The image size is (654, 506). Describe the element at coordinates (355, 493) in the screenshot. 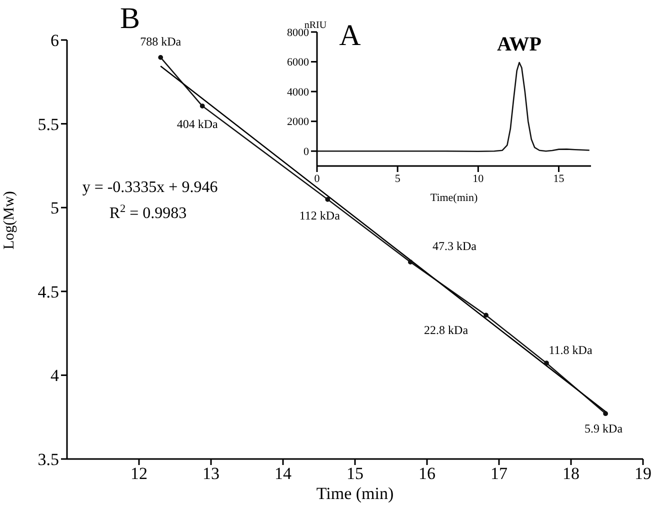

I see `x-axis-title: Time (min)` at that location.